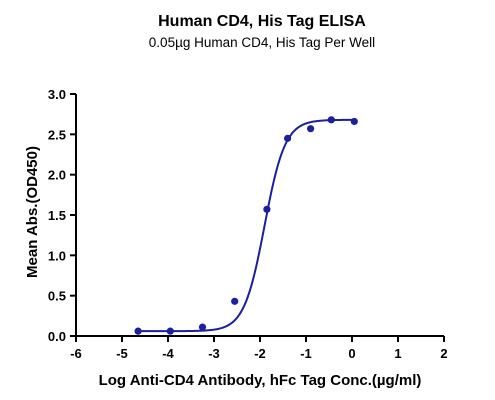 This screenshot has height=400, width=495. I want to click on y-tick-label-4: 2.0, so click(57, 175).